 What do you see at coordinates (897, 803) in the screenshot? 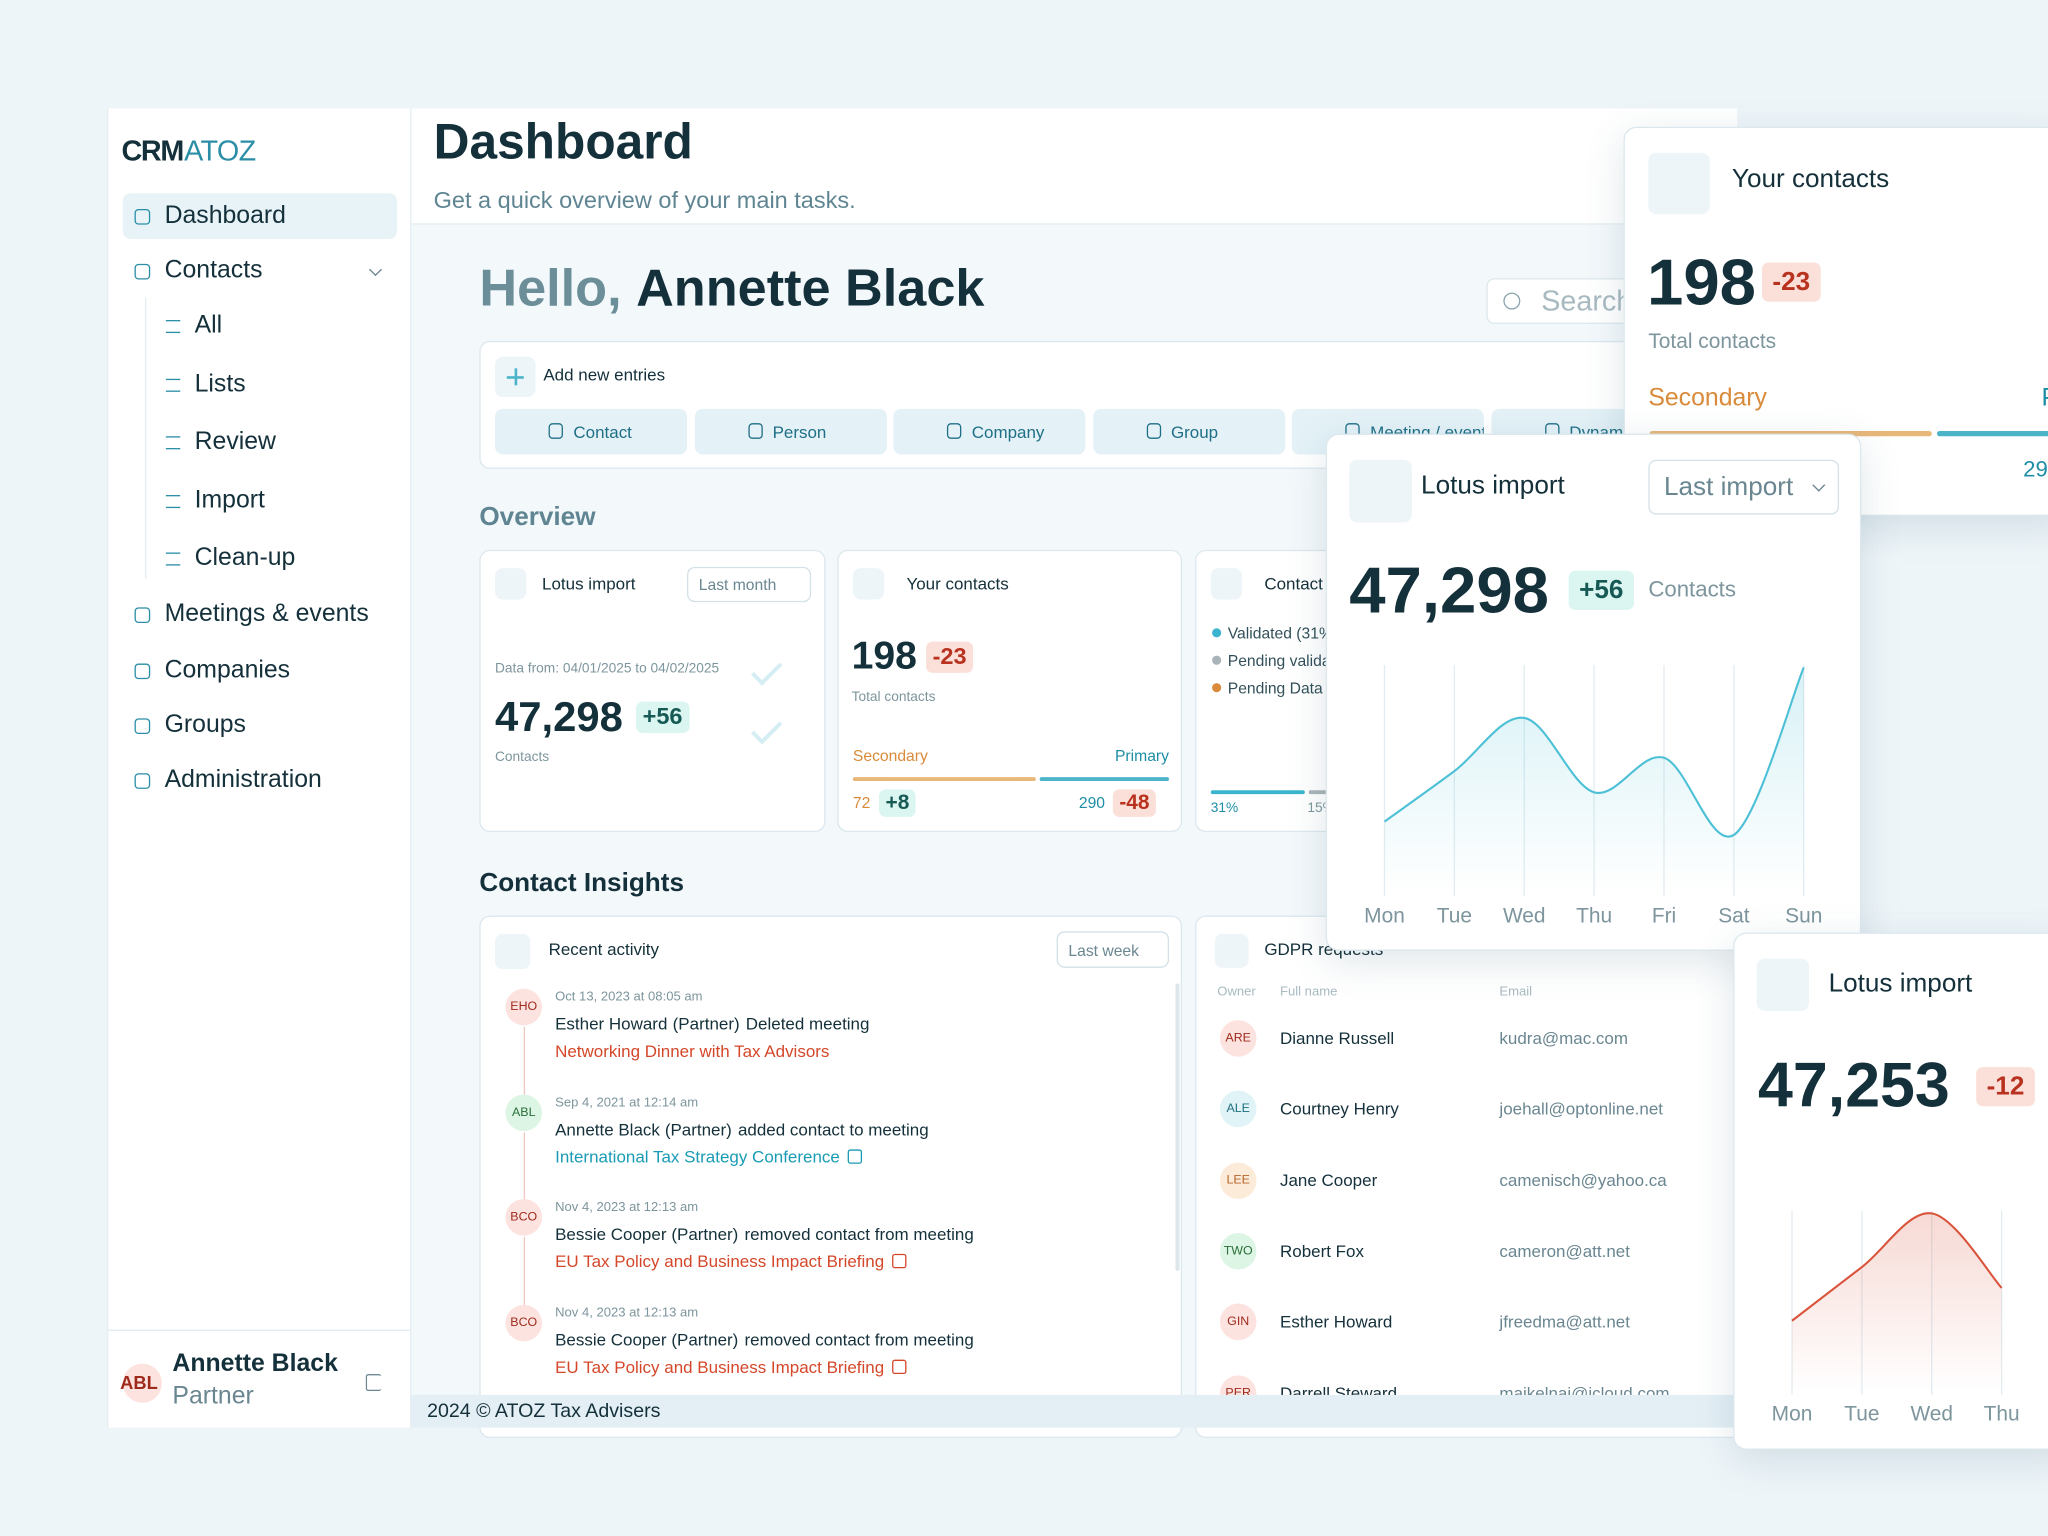
I see `secondary-delta: +8` at bounding box center [897, 803].